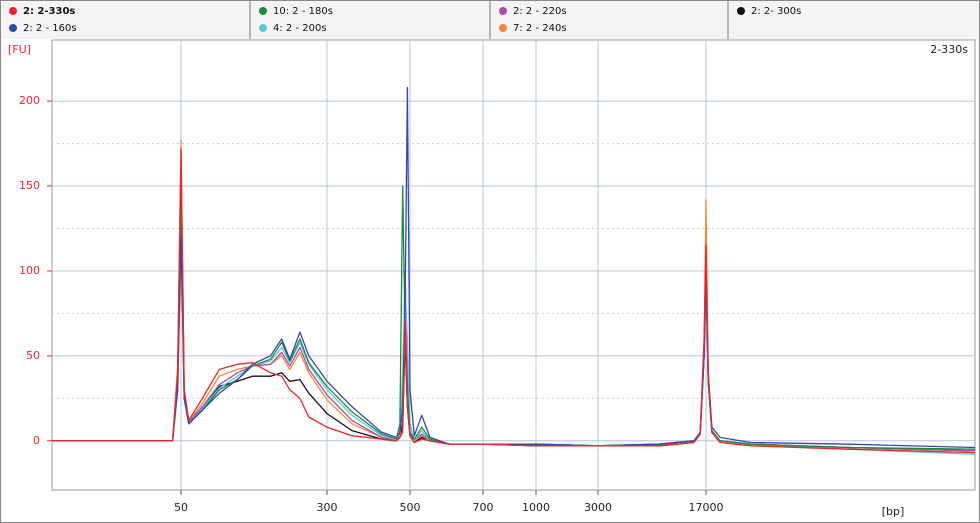 The height and width of the screenshot is (523, 980). Describe the element at coordinates (50, 28) in the screenshot. I see `legend-label: 2: 2 - 160s` at that location.